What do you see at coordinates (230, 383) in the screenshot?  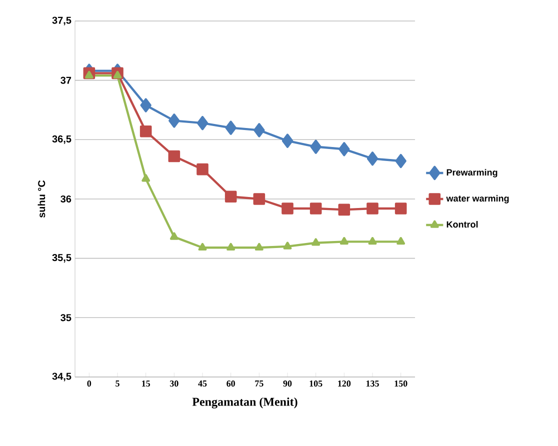 I see `x-tick-label: 60` at bounding box center [230, 383].